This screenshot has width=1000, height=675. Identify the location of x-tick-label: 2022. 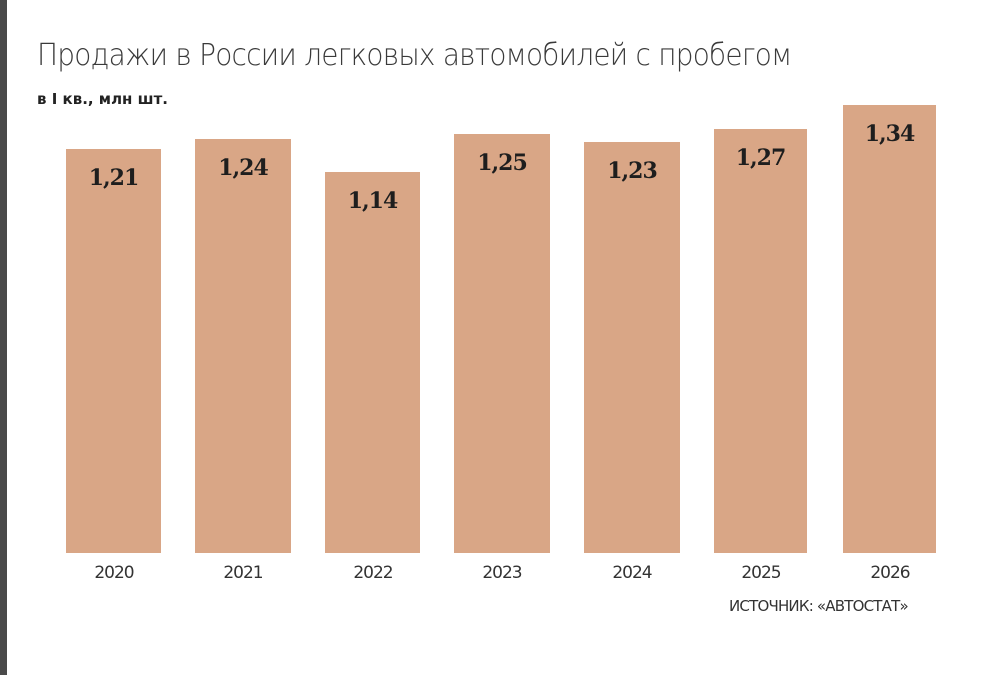
(373, 573).